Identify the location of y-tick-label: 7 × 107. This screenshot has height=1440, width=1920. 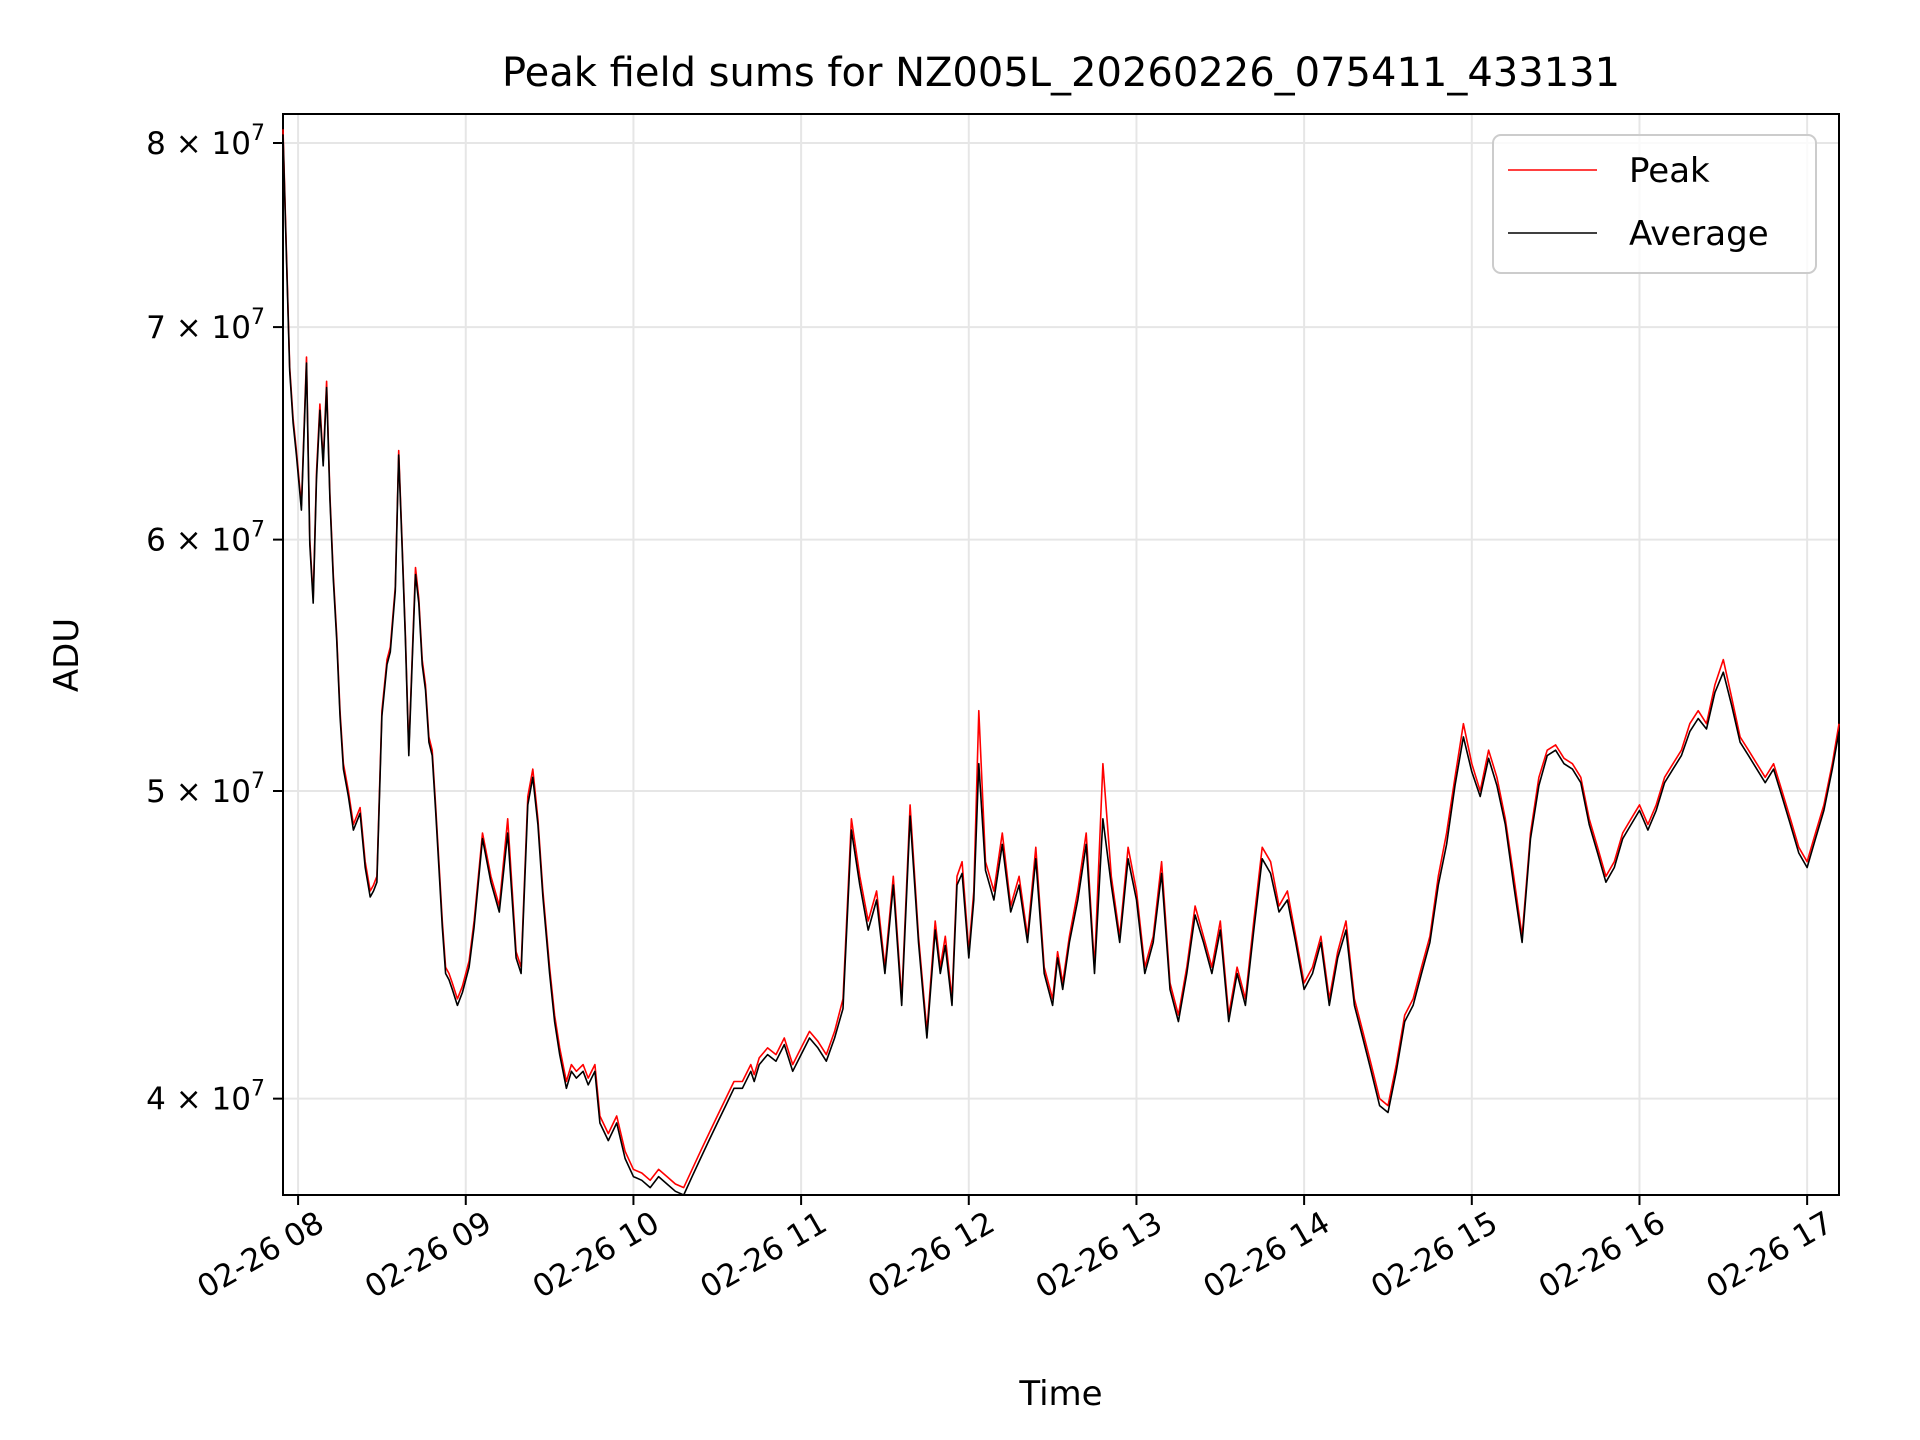
(205, 325).